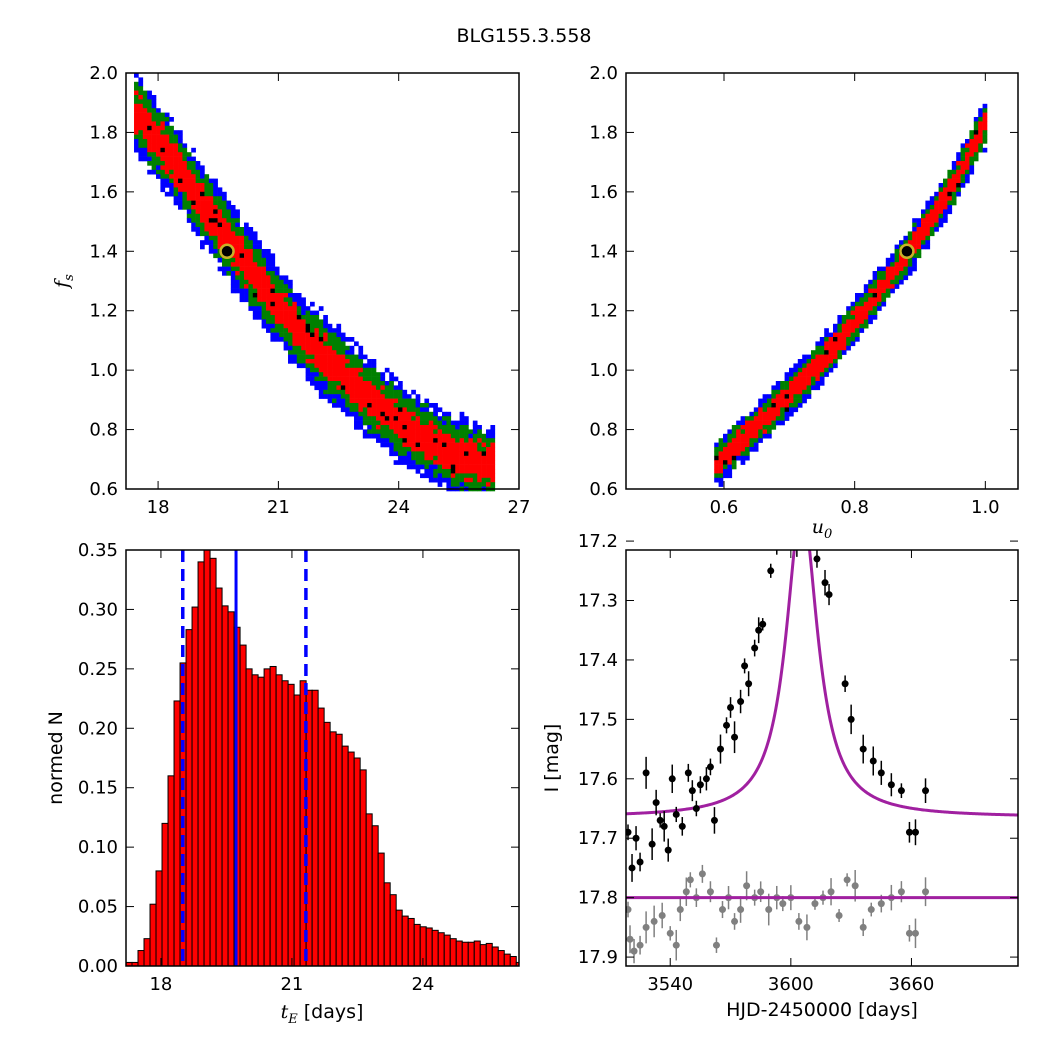 This screenshot has height=1050, width=1050. What do you see at coordinates (322, 758) in the screenshot?
I see `bl-axes-frame` at bounding box center [322, 758].